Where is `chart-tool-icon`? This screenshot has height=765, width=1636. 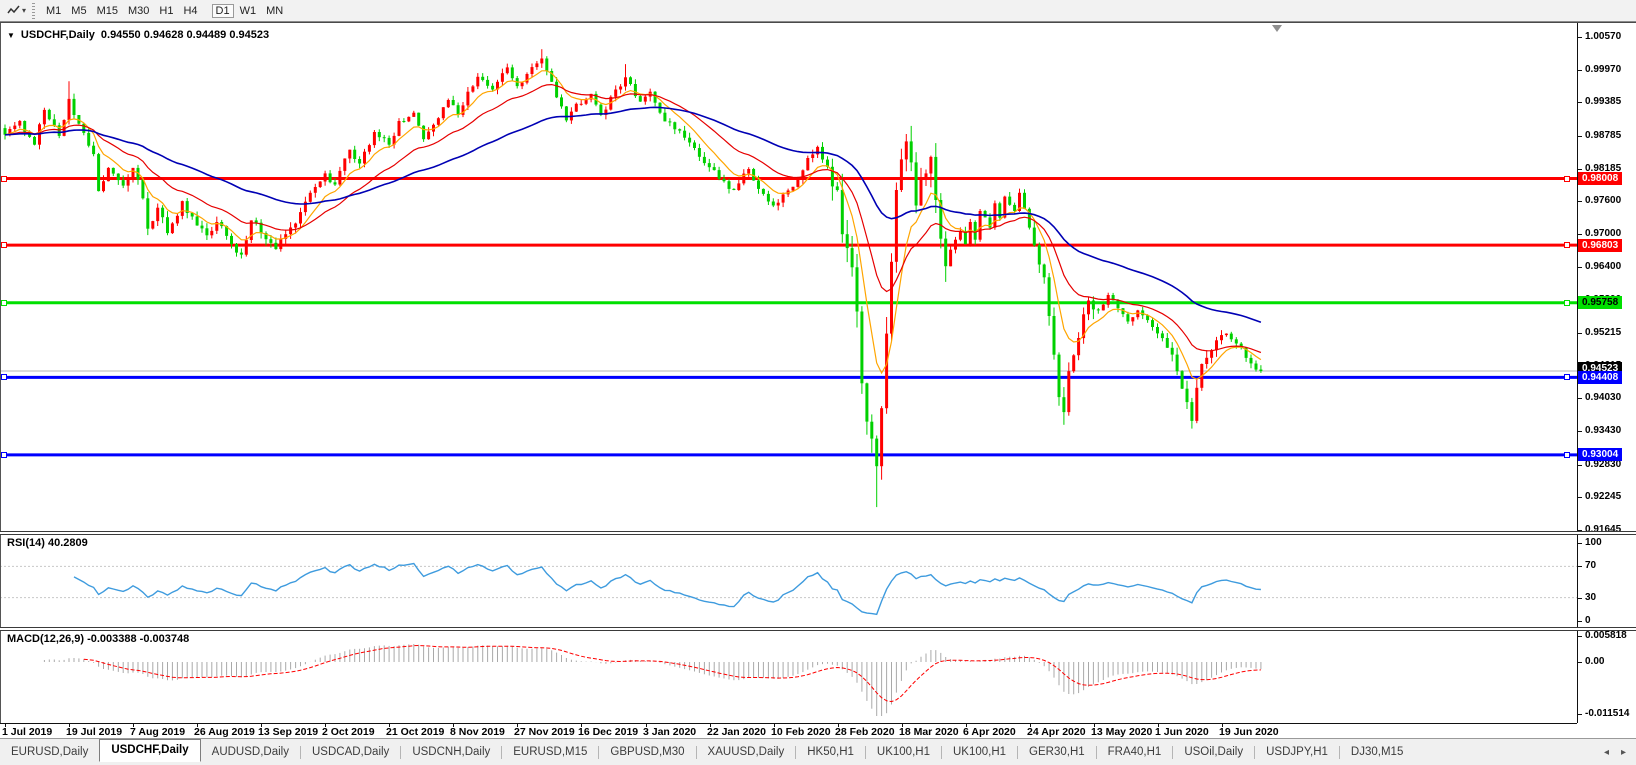
chart-tool-icon is located at coordinates (13, 11).